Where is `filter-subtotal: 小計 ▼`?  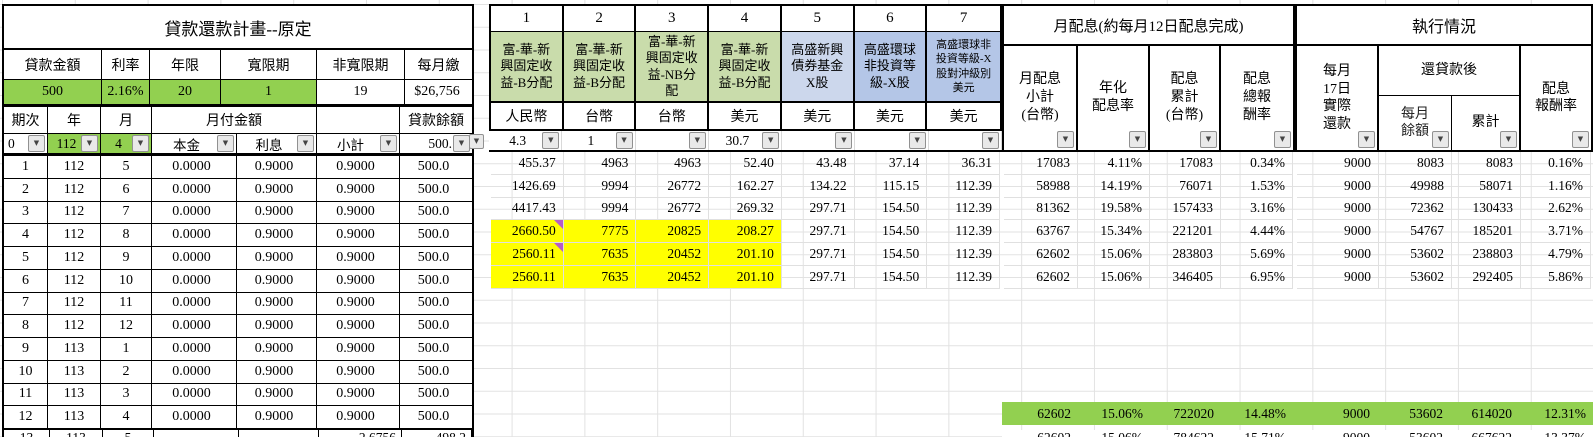 filter-subtotal: 小計 ▼ is located at coordinates (358, 144).